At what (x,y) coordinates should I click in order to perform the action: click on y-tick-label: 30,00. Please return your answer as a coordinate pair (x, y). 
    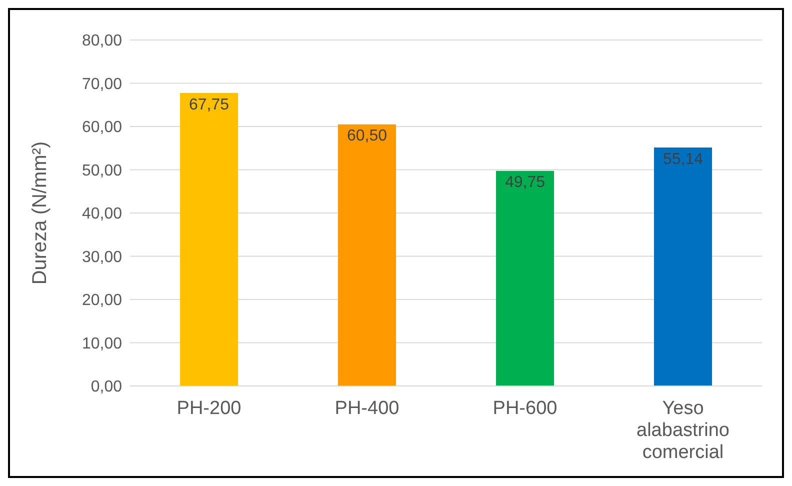
    Looking at the image, I should click on (102, 257).